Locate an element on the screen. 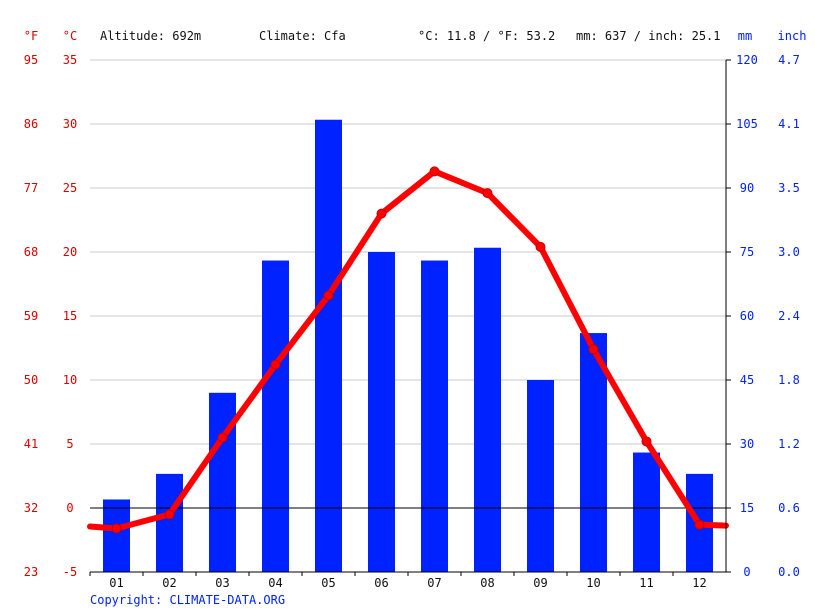 The width and height of the screenshot is (815, 611). tick-label-fahrenheit: 32 is located at coordinates (31, 508).